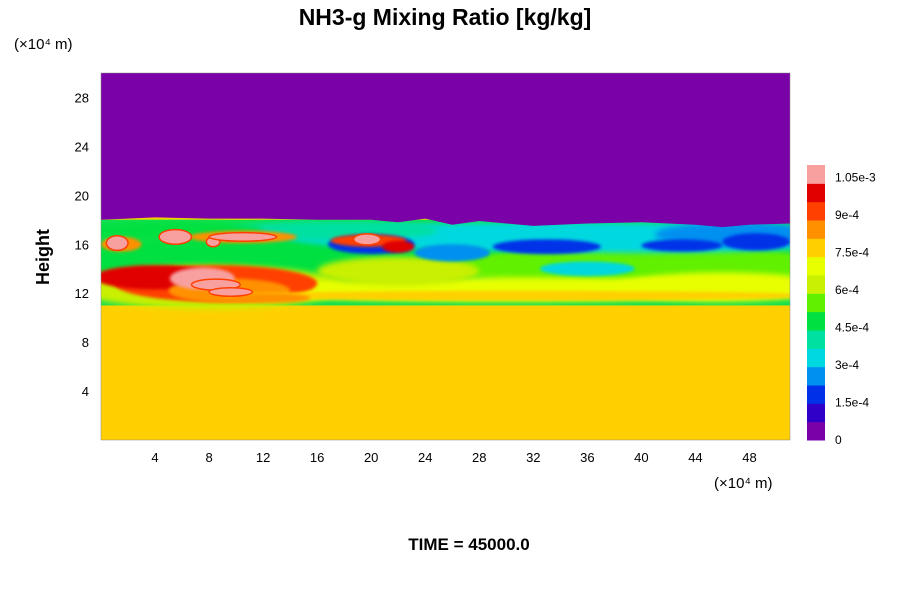  Describe the element at coordinates (852, 328) in the screenshot. I see `colorbar-label: 4.5e-4` at that location.